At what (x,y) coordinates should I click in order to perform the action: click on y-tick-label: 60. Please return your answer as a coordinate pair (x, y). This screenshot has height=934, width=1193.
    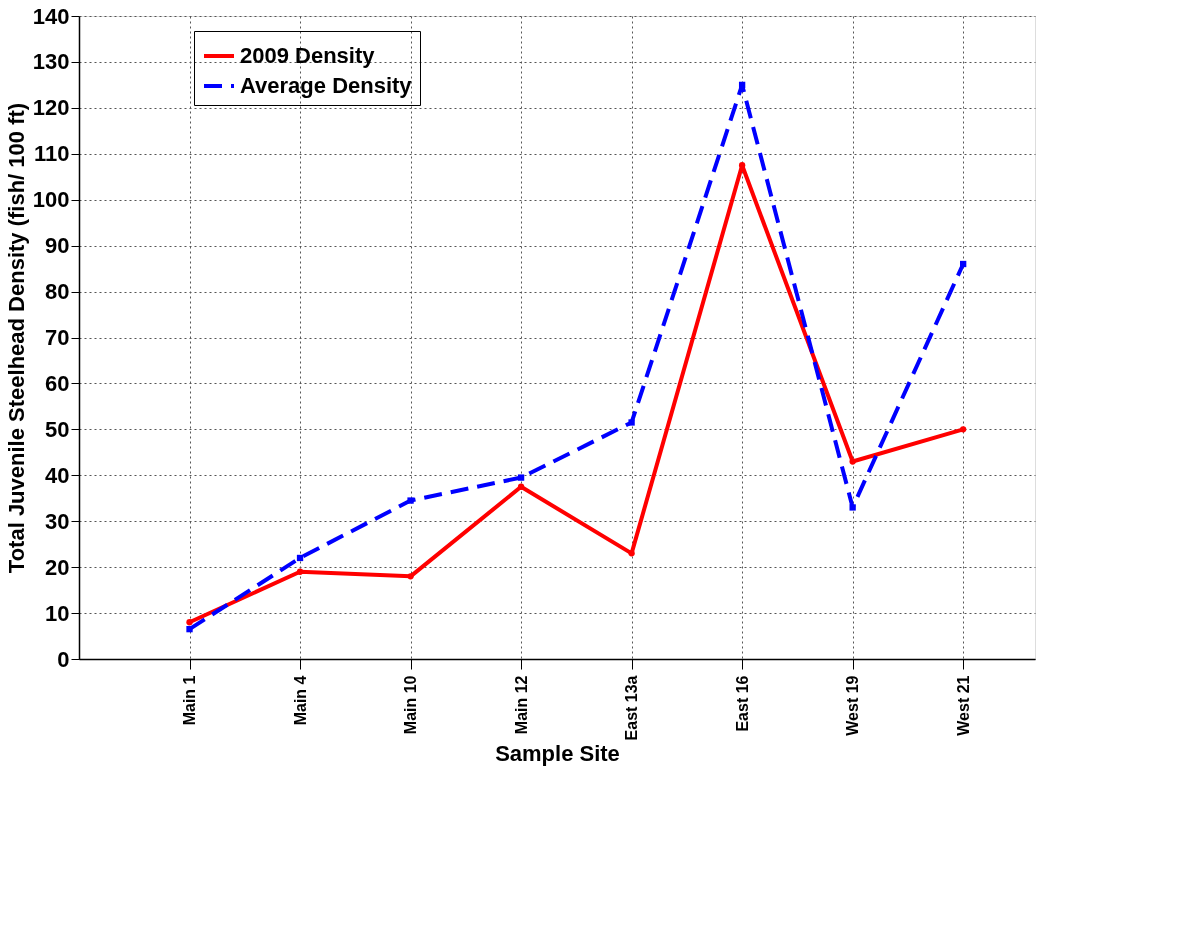
    Looking at the image, I should click on (57, 383).